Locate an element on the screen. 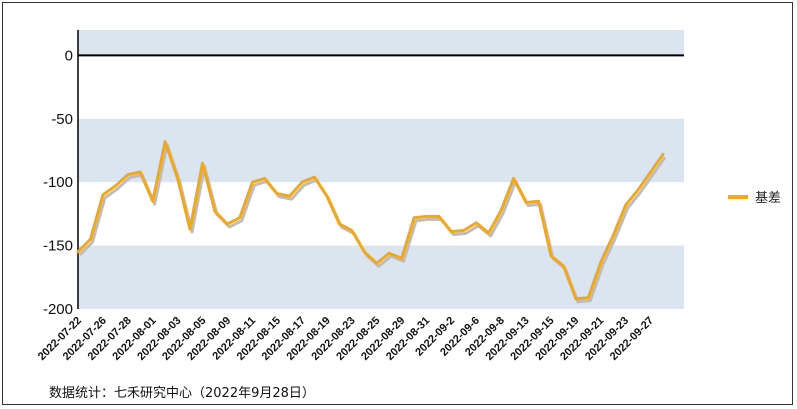 This screenshot has height=409, width=797. y-axis: 0 -50 -100 -150 -200 is located at coordinates (61, 174).